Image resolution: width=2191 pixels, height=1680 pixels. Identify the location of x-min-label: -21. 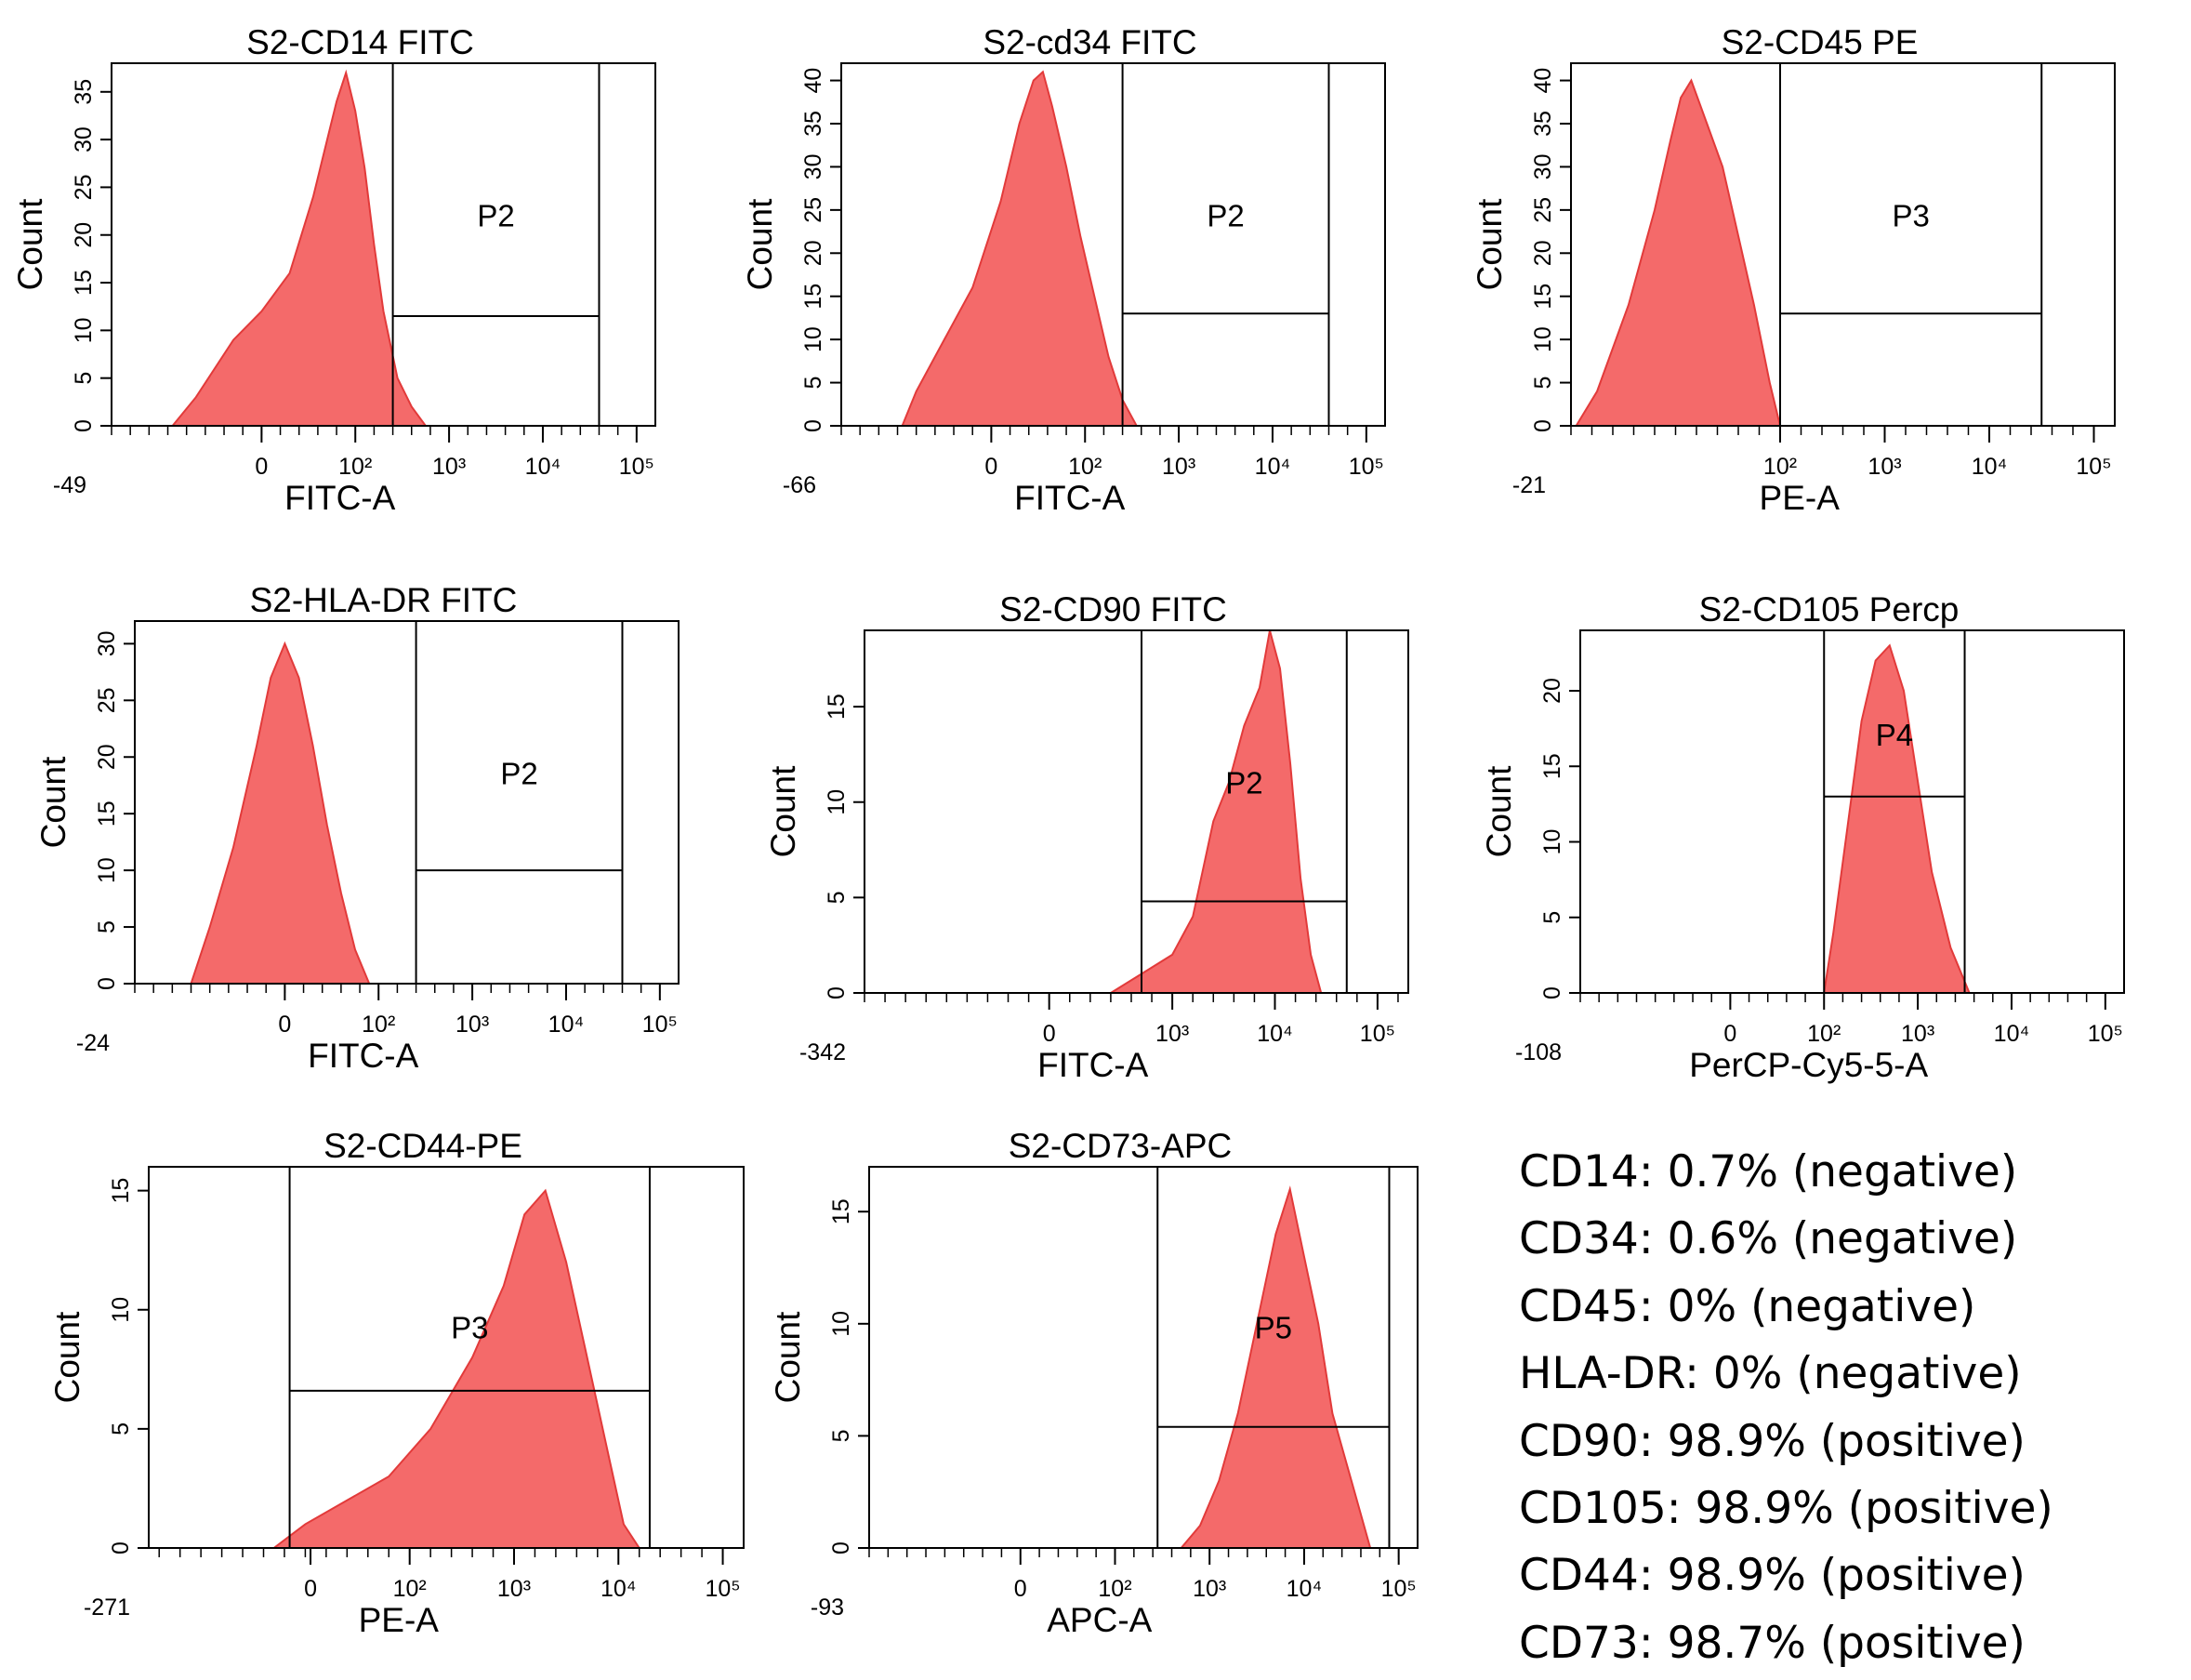
(1529, 485).